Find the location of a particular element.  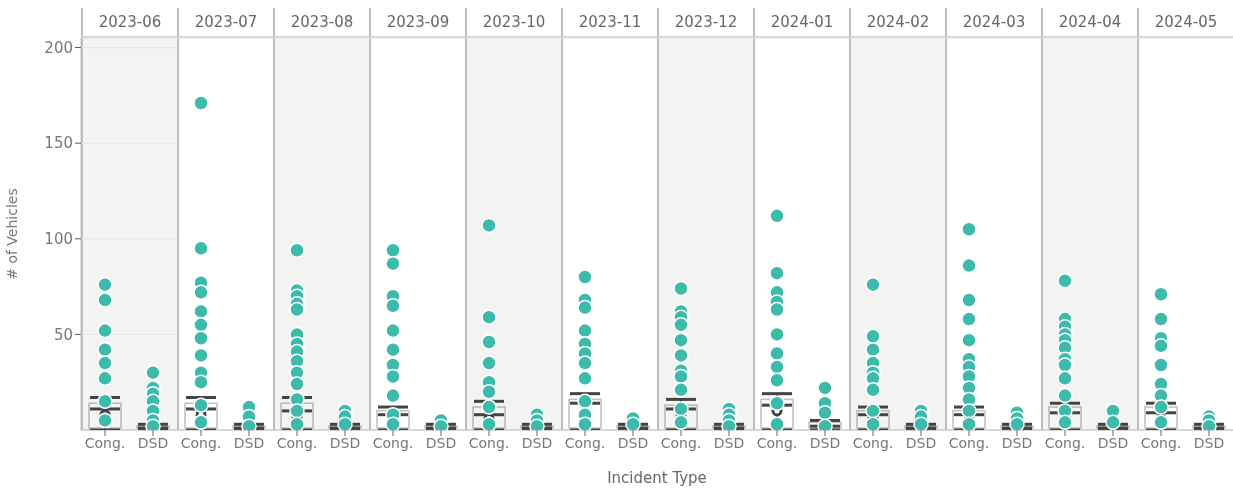

y-tick-label: 200 is located at coordinates (58, 47).